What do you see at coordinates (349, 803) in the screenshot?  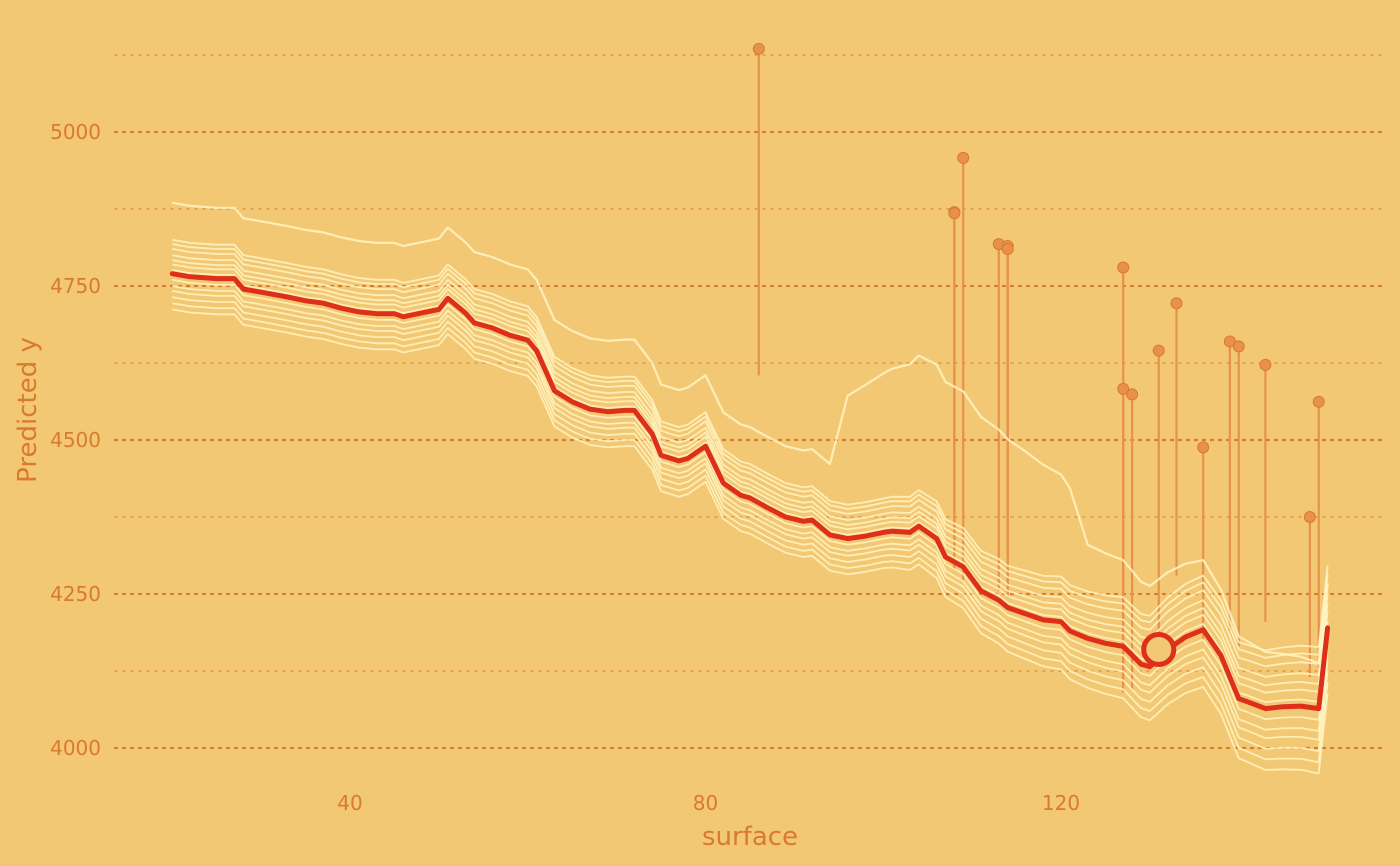 I see `x-tick-label: 40` at bounding box center [349, 803].